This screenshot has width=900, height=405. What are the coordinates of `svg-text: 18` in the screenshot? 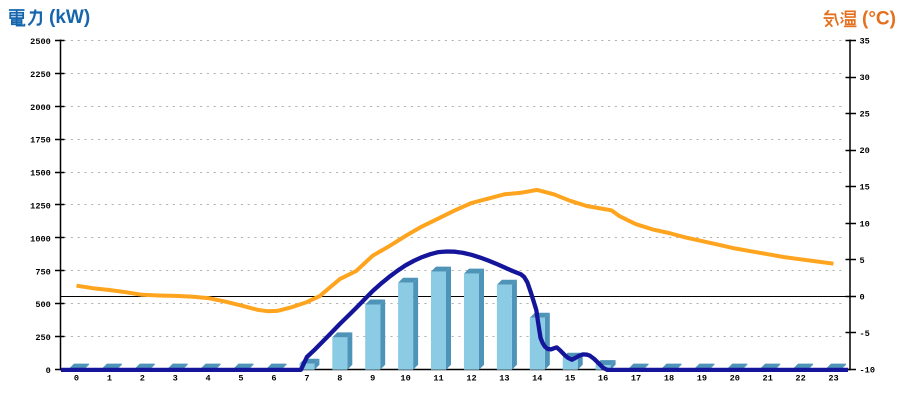 It's located at (669, 378).